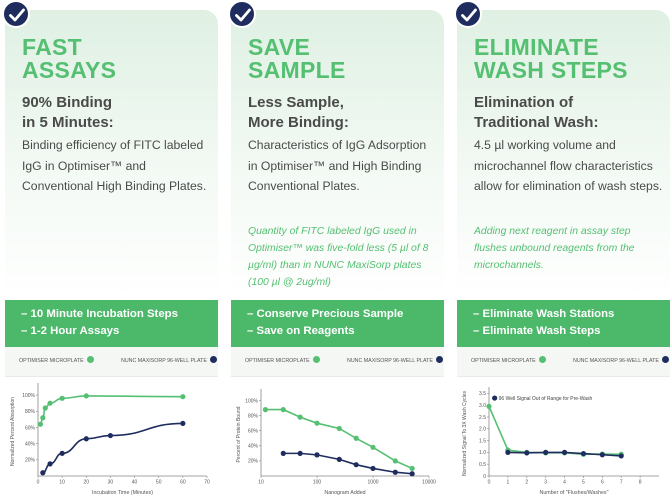 The height and width of the screenshot is (498, 670). Describe the element at coordinates (429, 483) in the screenshot. I see `x-tick-label: 10000` at that location.